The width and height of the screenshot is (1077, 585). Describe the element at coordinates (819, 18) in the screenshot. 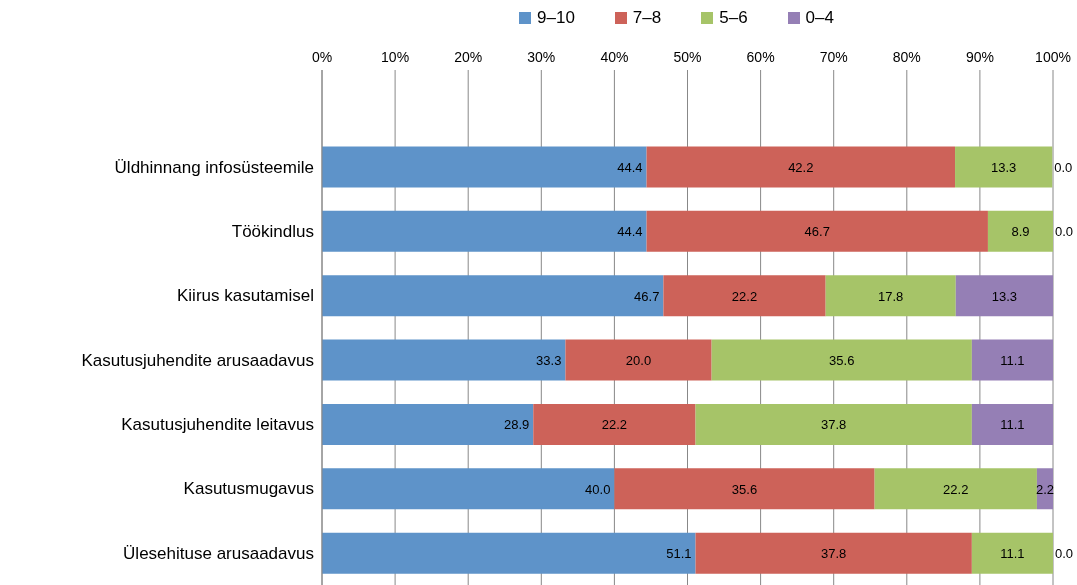

I see `legend-label: 0–4` at that location.